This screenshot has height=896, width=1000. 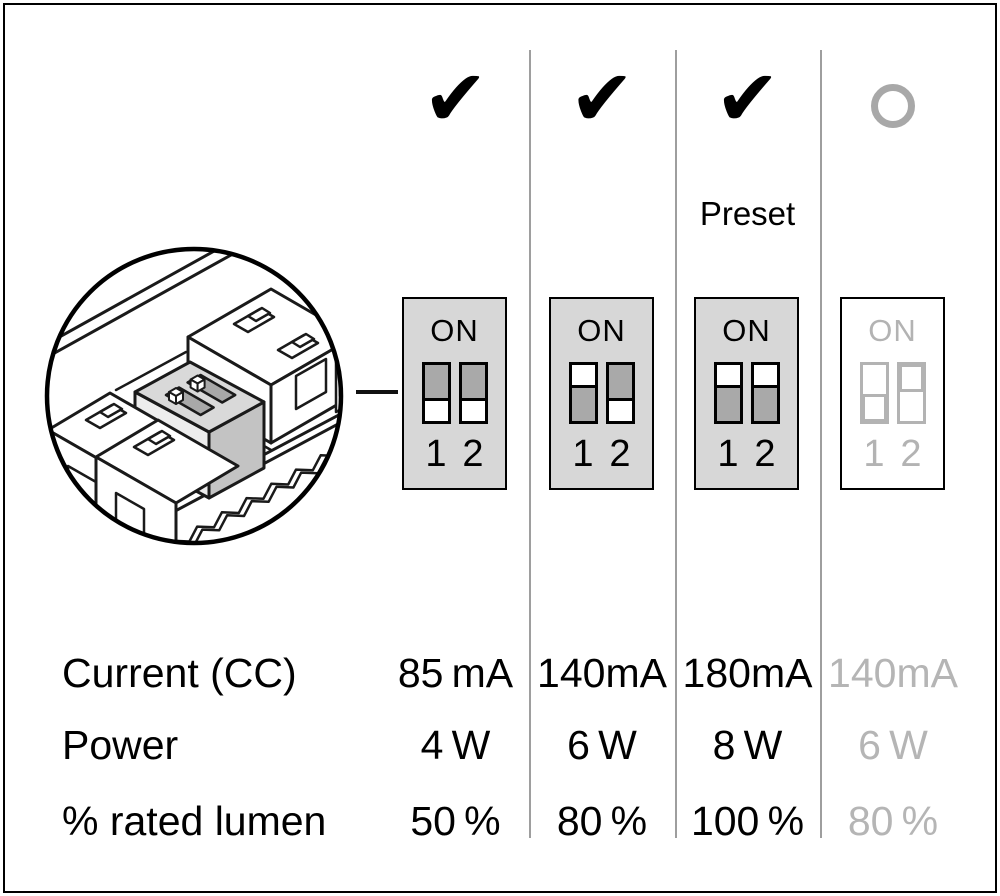 What do you see at coordinates (455, 673) in the screenshot?
I see `current-value: 85 mA` at bounding box center [455, 673].